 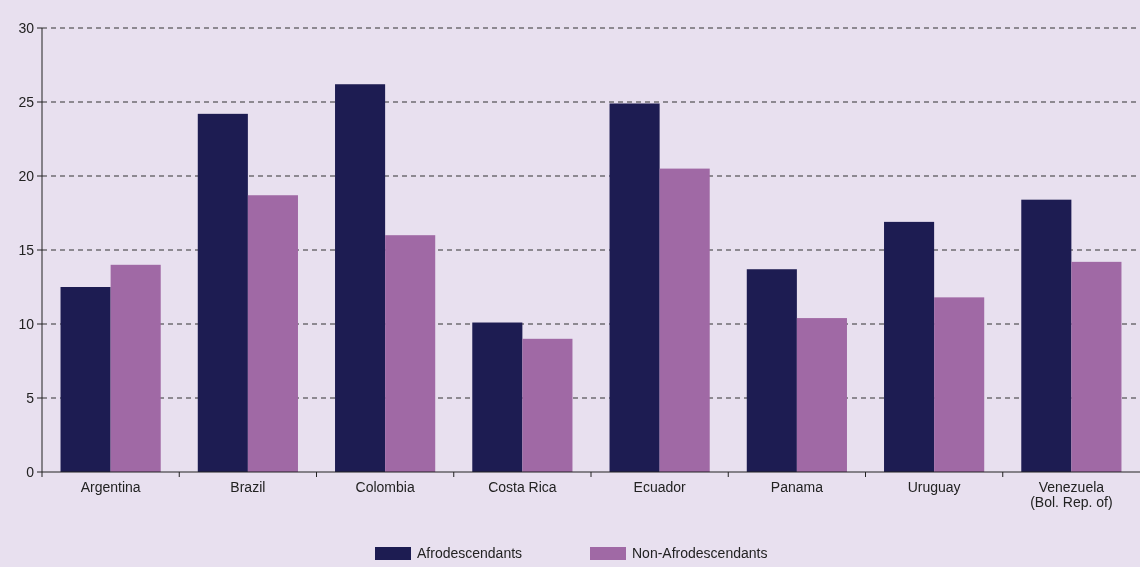 I want to click on y-tick-label: 20, so click(x=26, y=175).